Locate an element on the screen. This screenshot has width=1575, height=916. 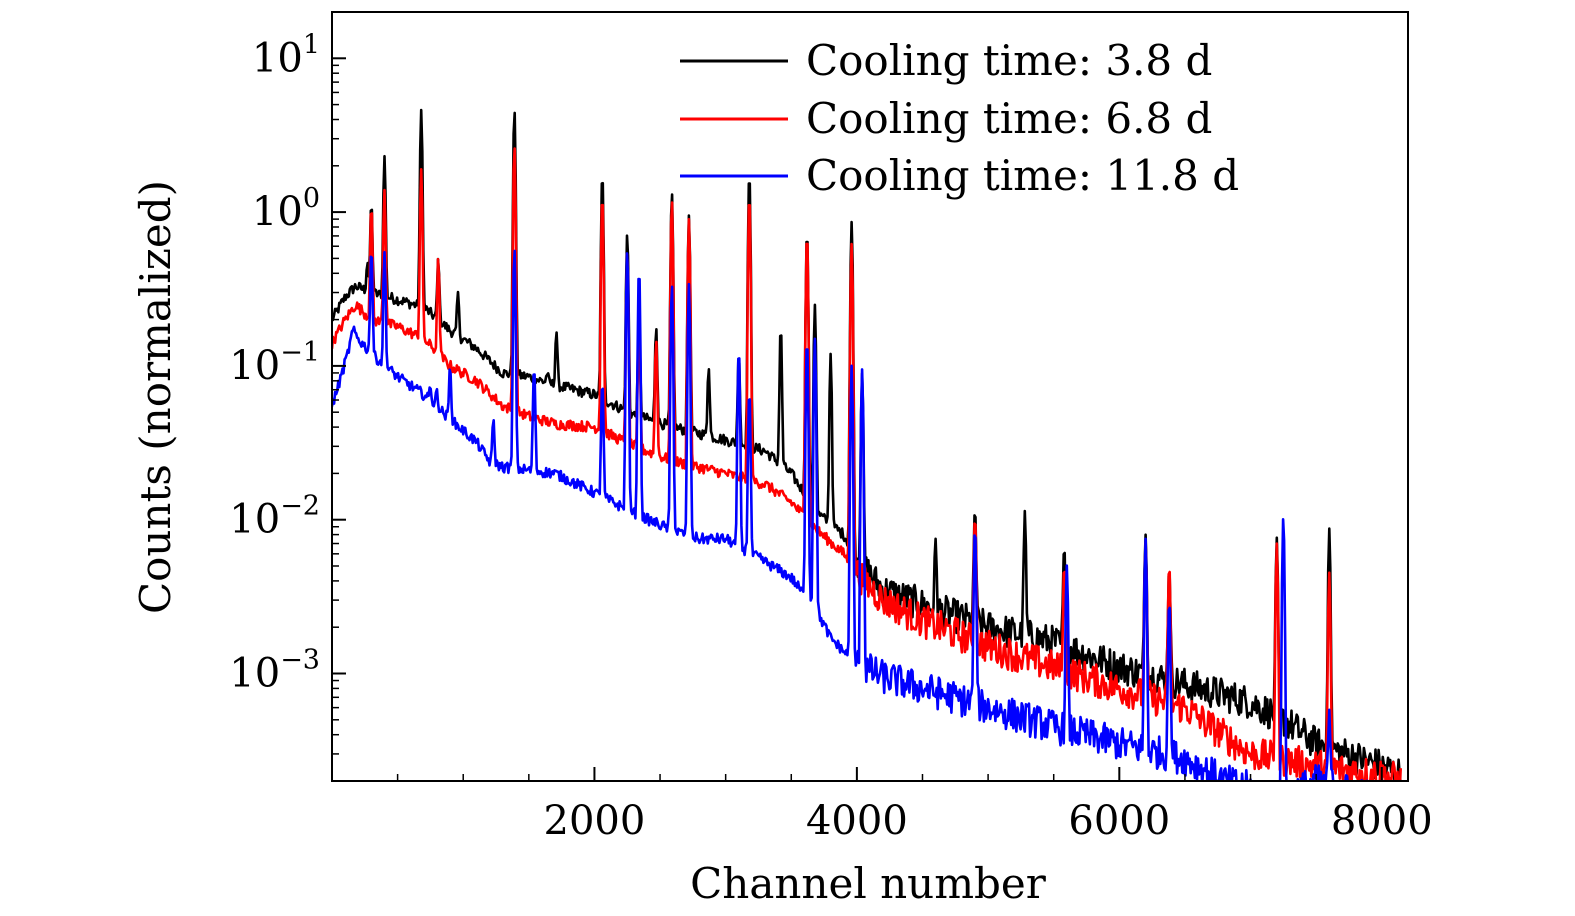
x-tick-label: 6000 is located at coordinates (1119, 821).